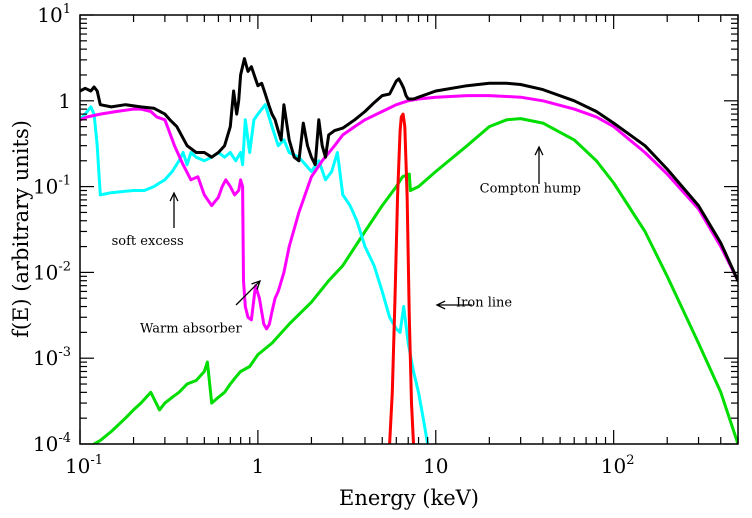 Image resolution: width=752 pixels, height=518 pixels. What do you see at coordinates (174, 209) in the screenshot?
I see `soft-excess-arrow` at bounding box center [174, 209].